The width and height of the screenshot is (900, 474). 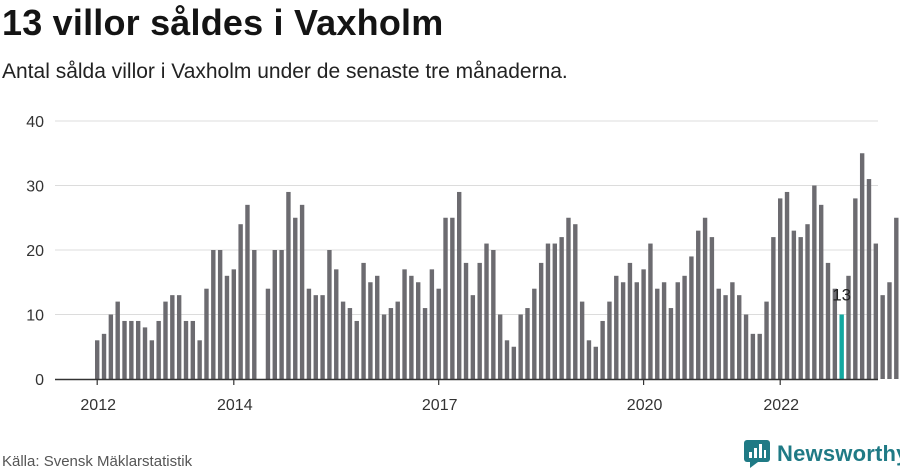 What do you see at coordinates (645, 405) in the screenshot?
I see `x-tick-label: 2020` at bounding box center [645, 405].